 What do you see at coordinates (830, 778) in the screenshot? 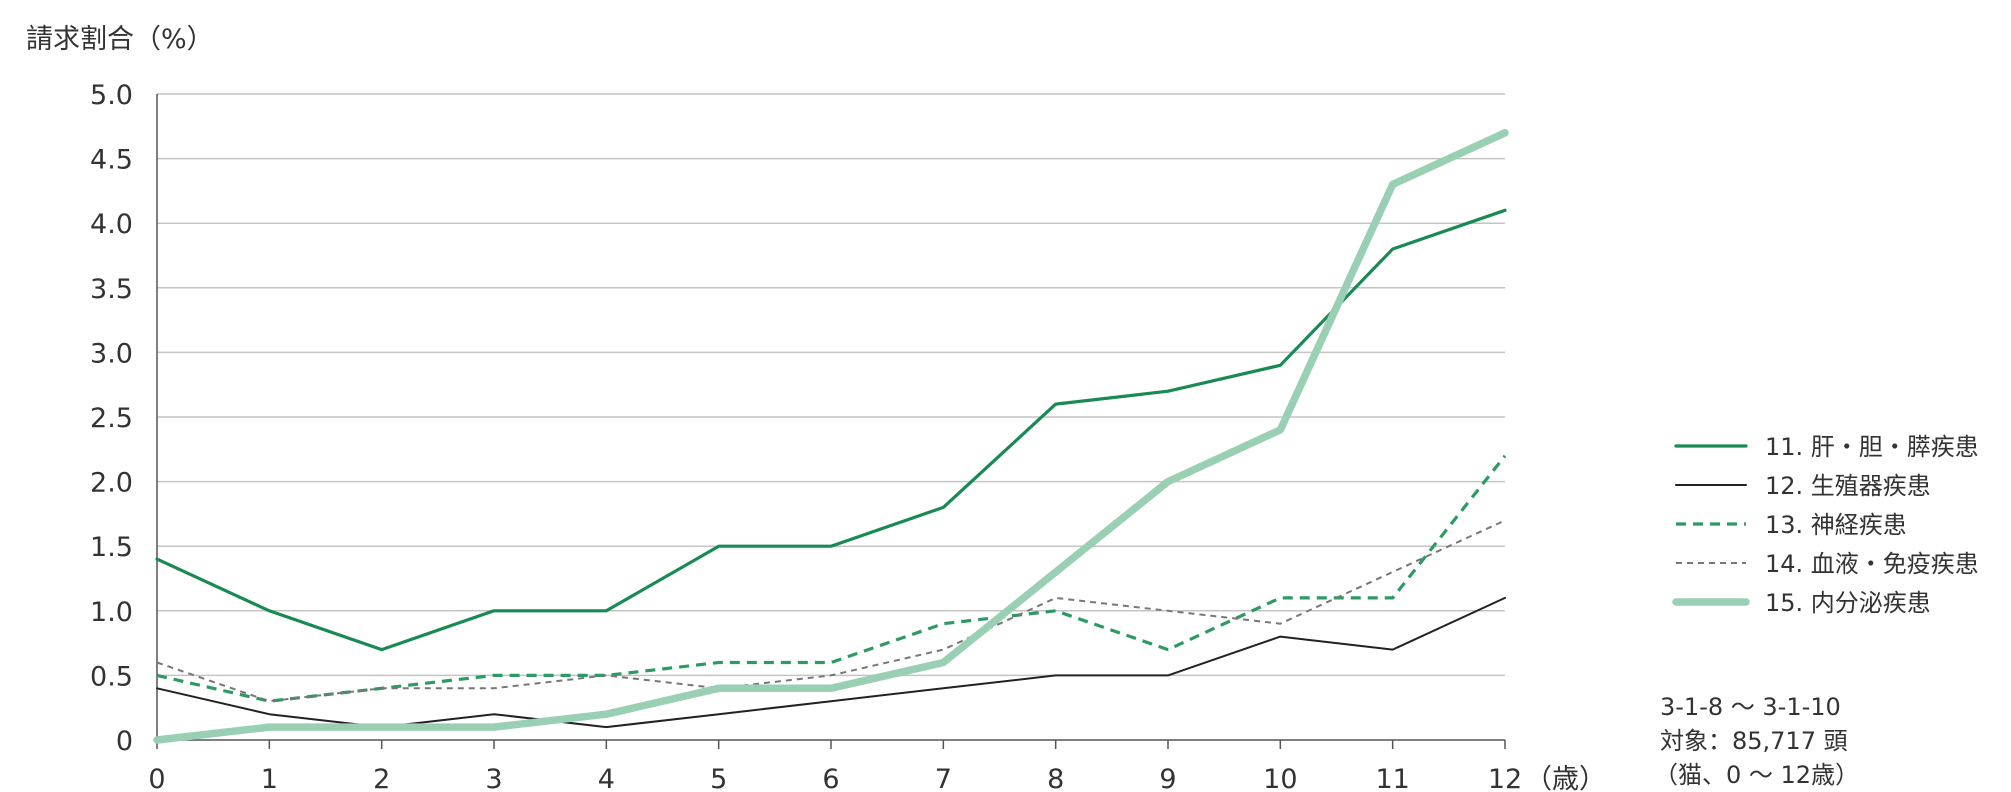
I see `x-tick-label: 6` at bounding box center [830, 778].